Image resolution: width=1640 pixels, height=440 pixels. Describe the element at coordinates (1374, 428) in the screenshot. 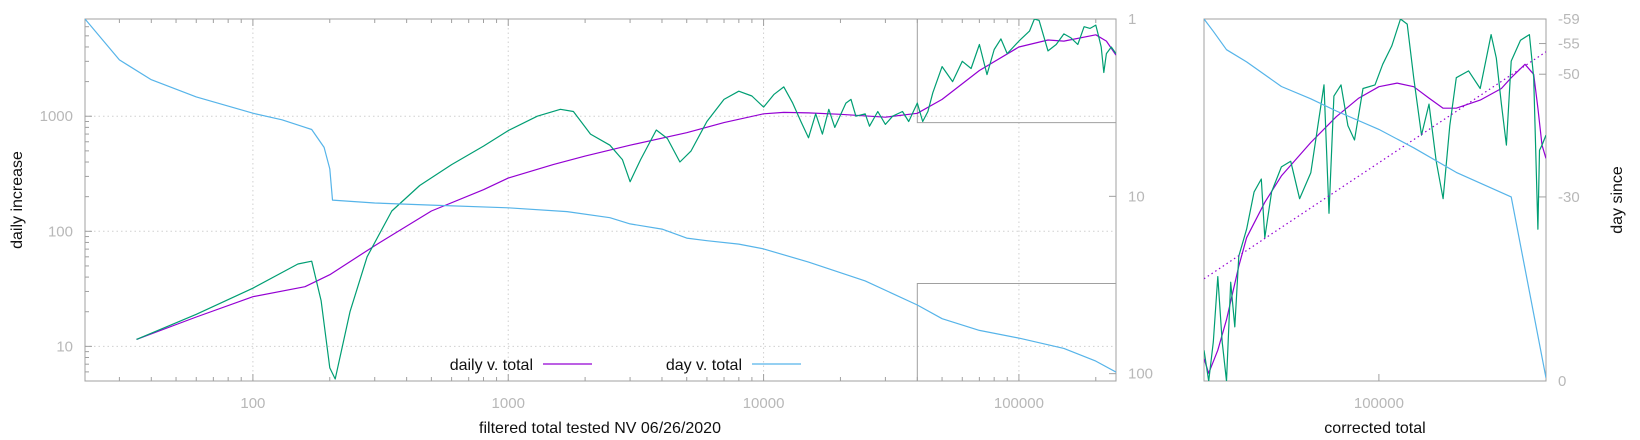

I see `zoom-x-axis-label: corrected total` at that location.